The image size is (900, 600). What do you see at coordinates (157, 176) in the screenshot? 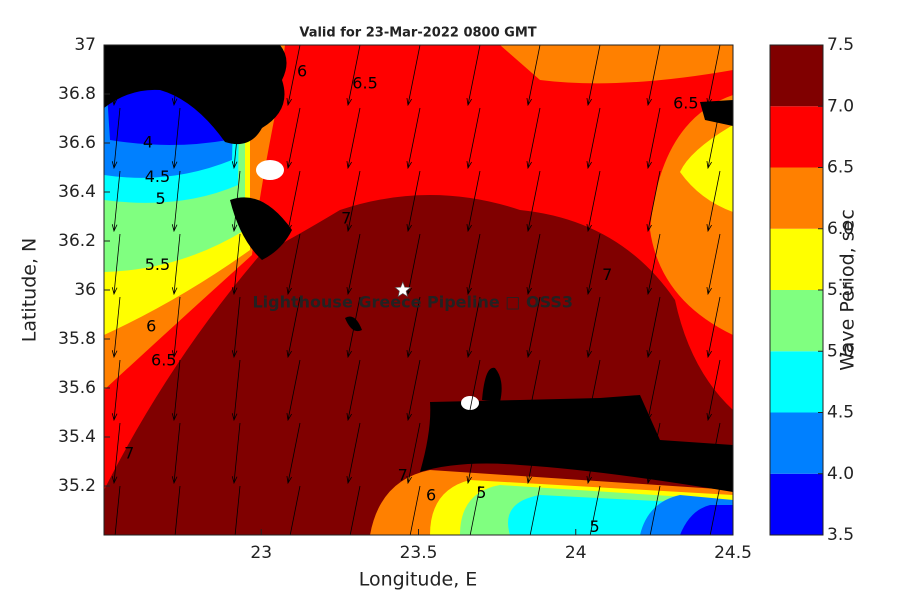
I see `contour-label: 4.5` at bounding box center [157, 176].